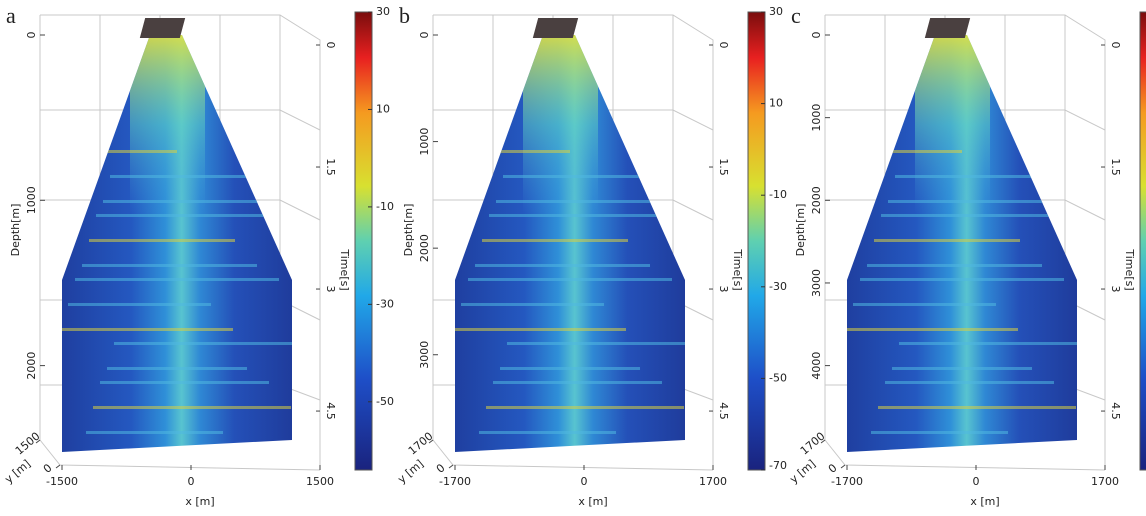 This screenshot has height=516, width=1146. I want to click on z-tick-label: 1500, so click(28, 444).